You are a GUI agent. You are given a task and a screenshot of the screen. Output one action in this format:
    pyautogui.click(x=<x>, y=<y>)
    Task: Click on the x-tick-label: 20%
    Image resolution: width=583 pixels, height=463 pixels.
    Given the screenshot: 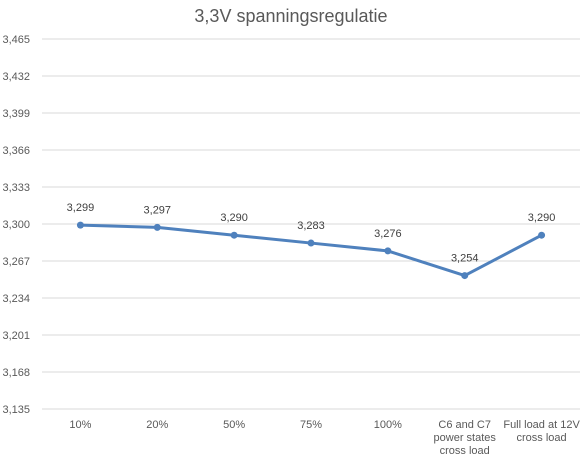 What is the action you would take?
    pyautogui.click(x=157, y=425)
    